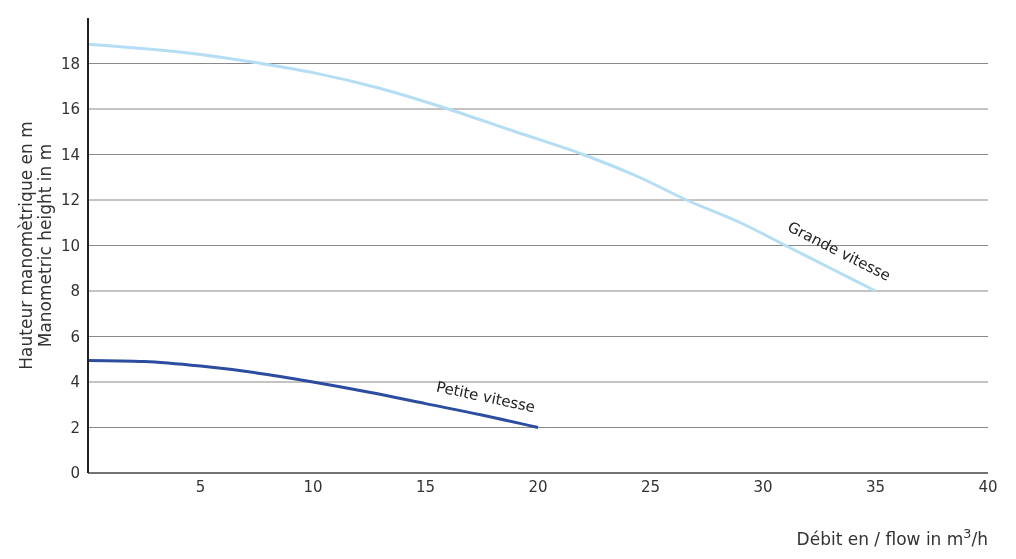 This screenshot has height=559, width=1016. Describe the element at coordinates (988, 486) in the screenshot. I see `x-tick-label: 40` at that location.